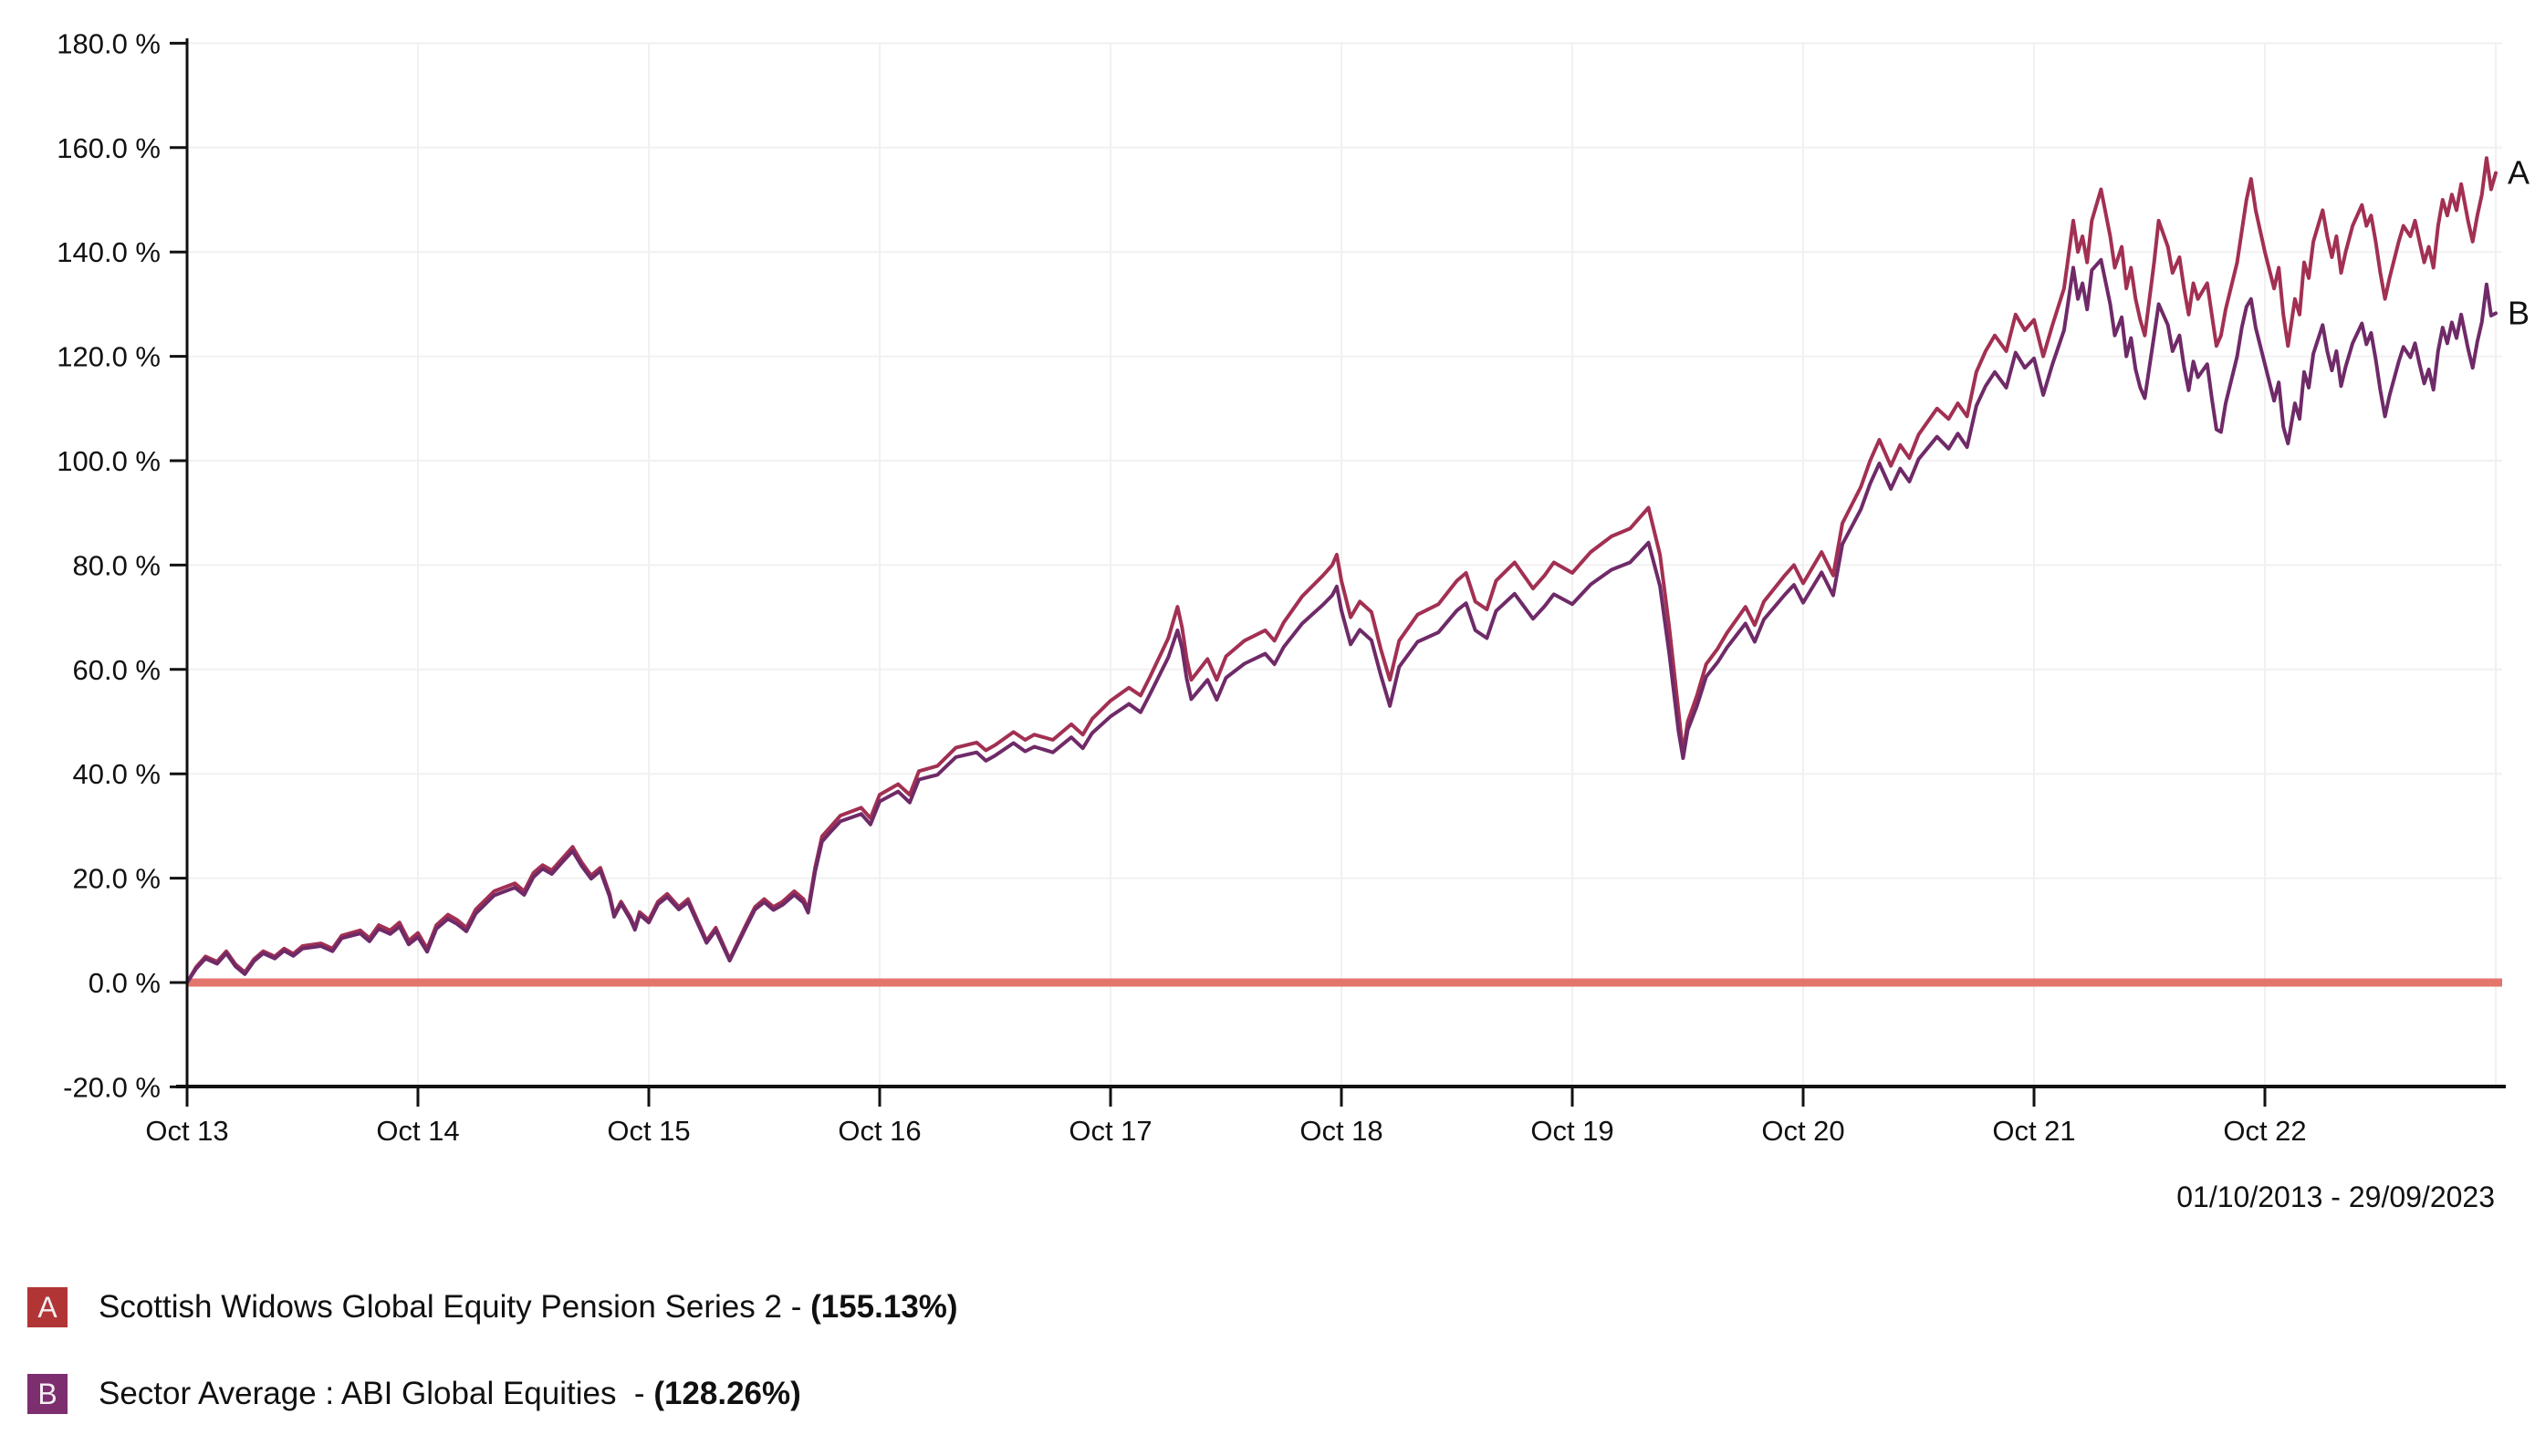  What do you see at coordinates (2033, 1131) in the screenshot?
I see `x-tick-label: Oct 21` at bounding box center [2033, 1131].